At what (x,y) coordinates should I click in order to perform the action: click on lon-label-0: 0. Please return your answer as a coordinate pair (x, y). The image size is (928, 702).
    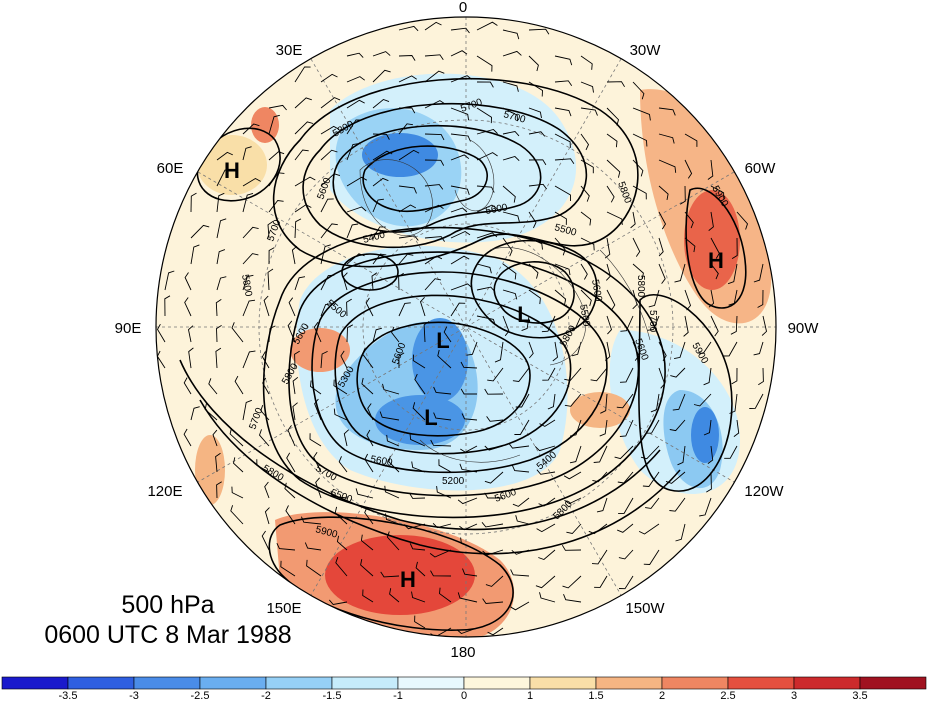
    Looking at the image, I should click on (463, 8).